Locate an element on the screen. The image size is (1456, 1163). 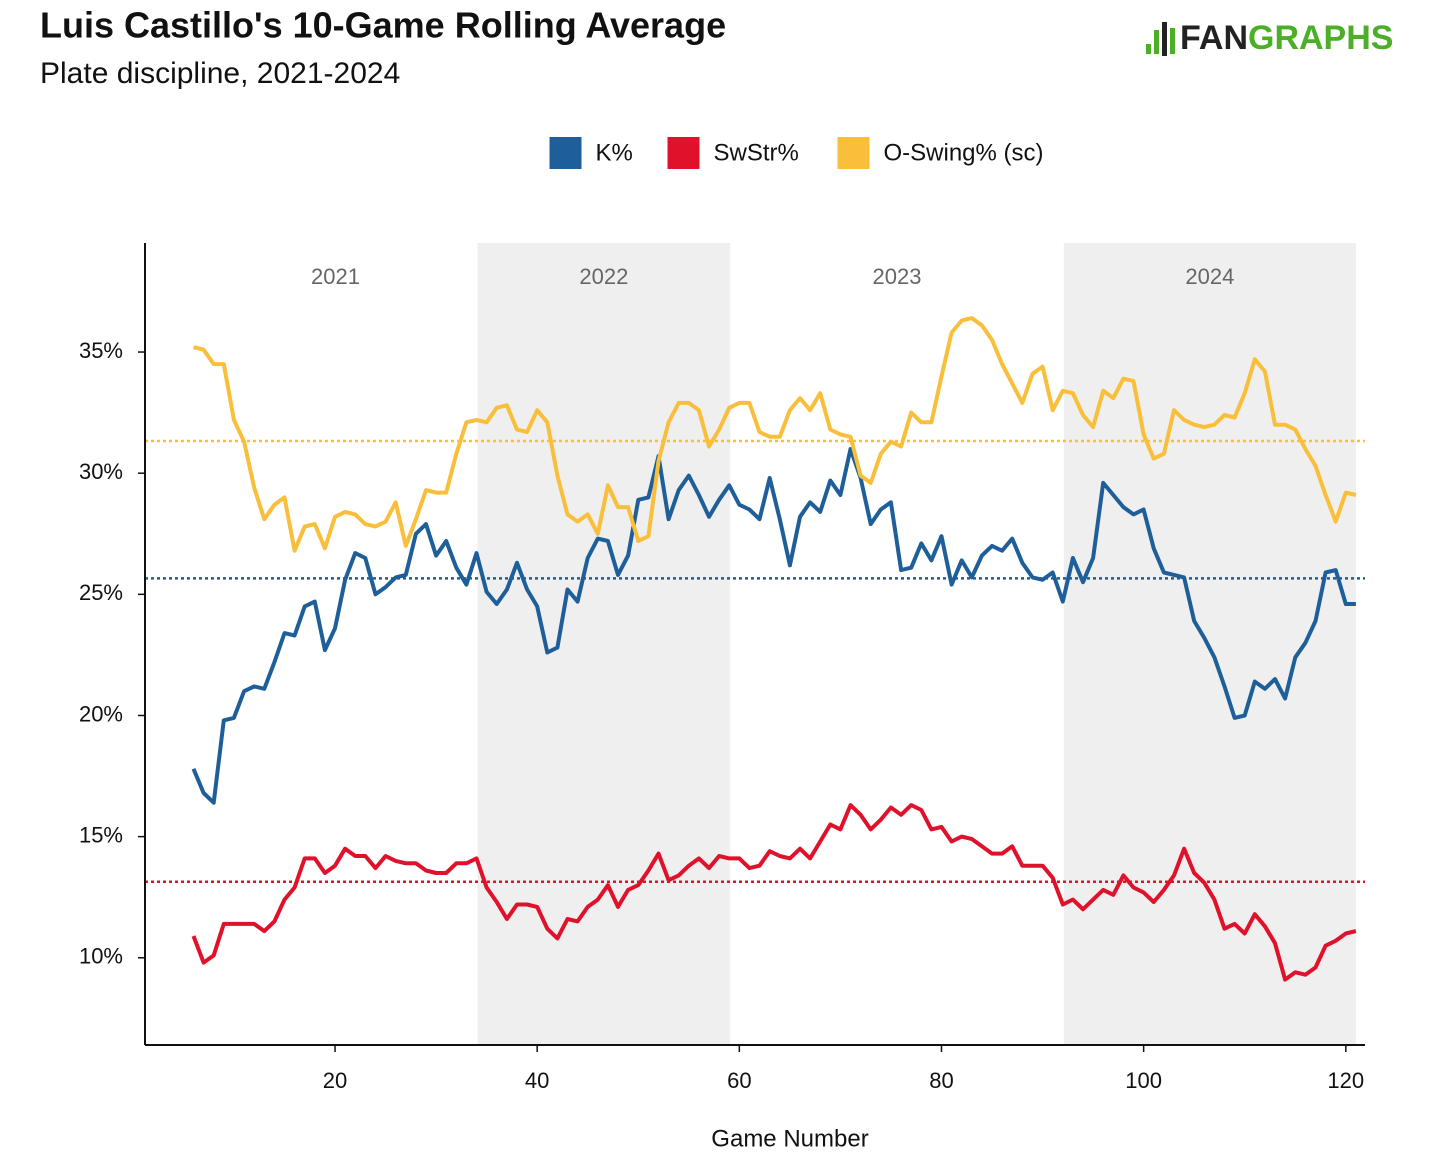
logo-part: GRAPHS is located at coordinates (1320, 38).